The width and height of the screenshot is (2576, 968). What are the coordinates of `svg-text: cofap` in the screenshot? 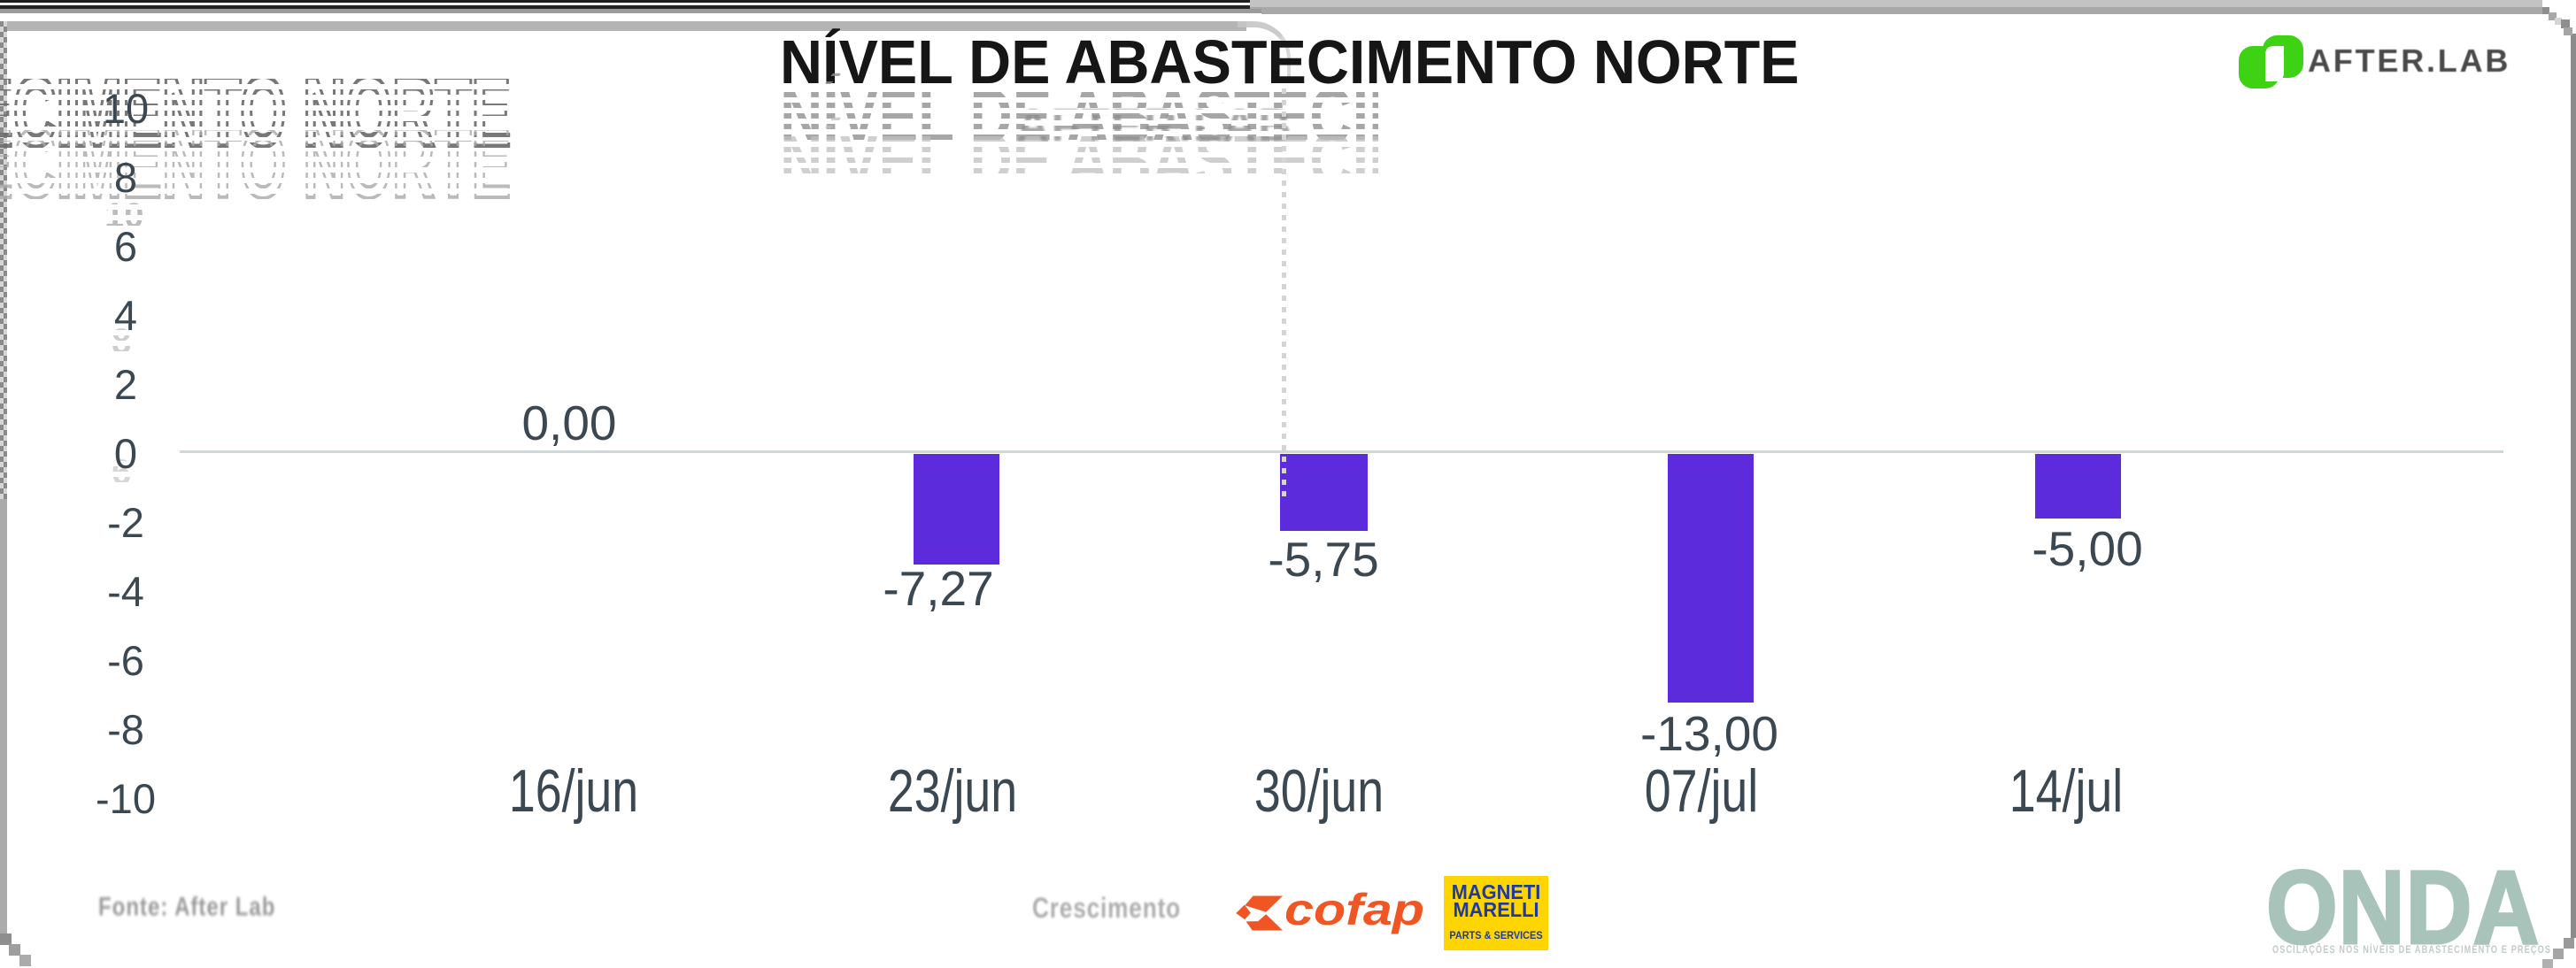 It's located at (1354, 912).